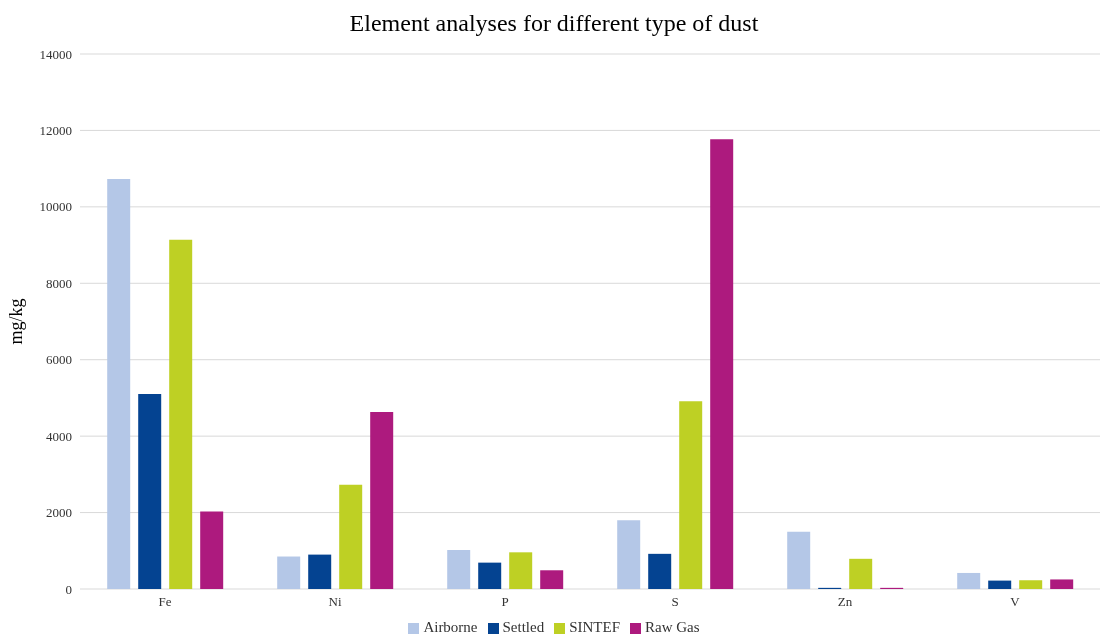 The height and width of the screenshot is (636, 1108). Describe the element at coordinates (55, 207) in the screenshot. I see `y-tick-label: 10000` at that location.